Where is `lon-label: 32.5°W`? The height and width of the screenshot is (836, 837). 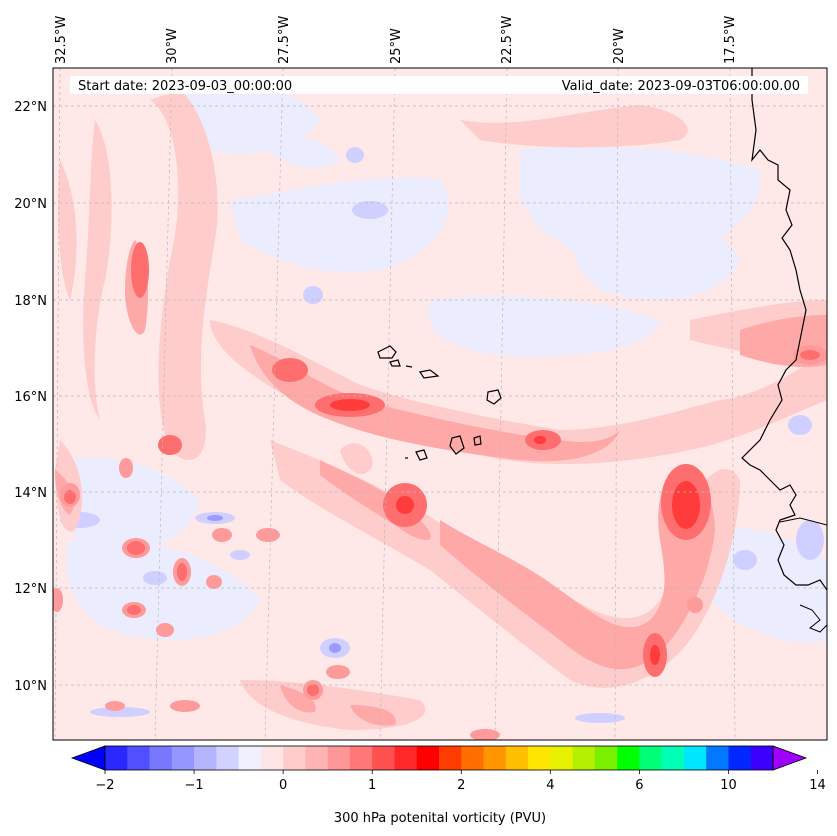
lon-label: 32.5°W is located at coordinates (61, 40).